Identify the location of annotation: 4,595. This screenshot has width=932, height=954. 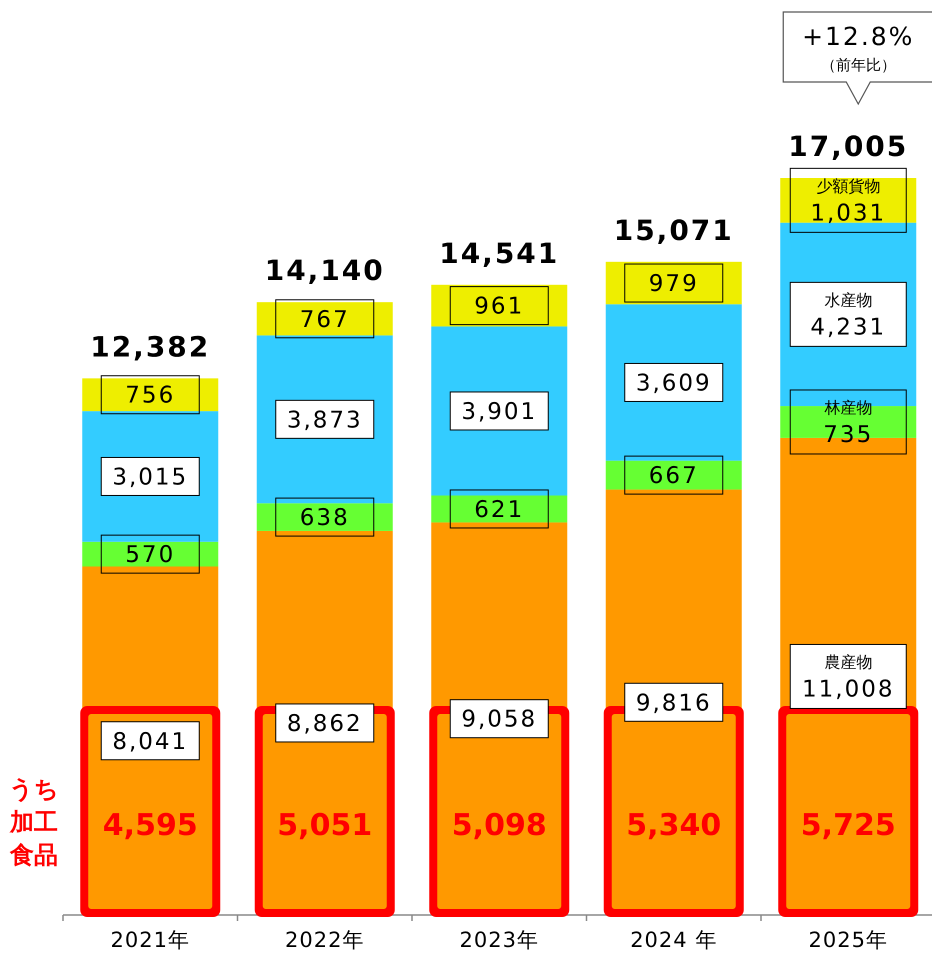
(150, 825).